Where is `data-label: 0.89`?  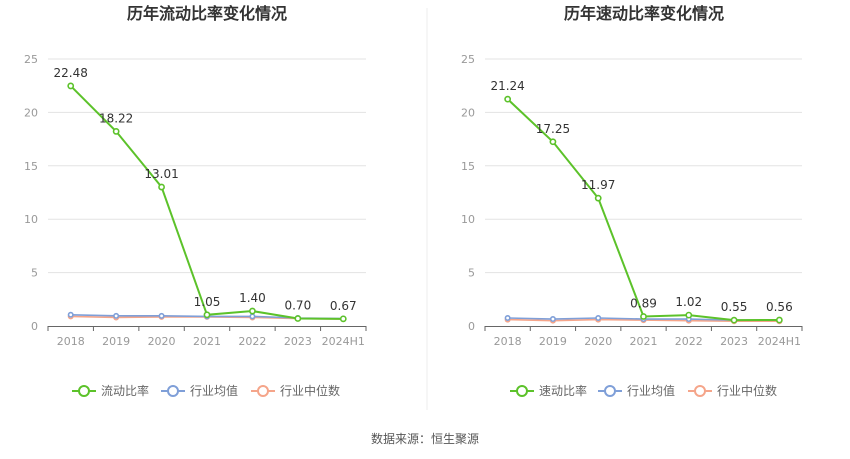
data-label: 0.89 is located at coordinates (643, 303).